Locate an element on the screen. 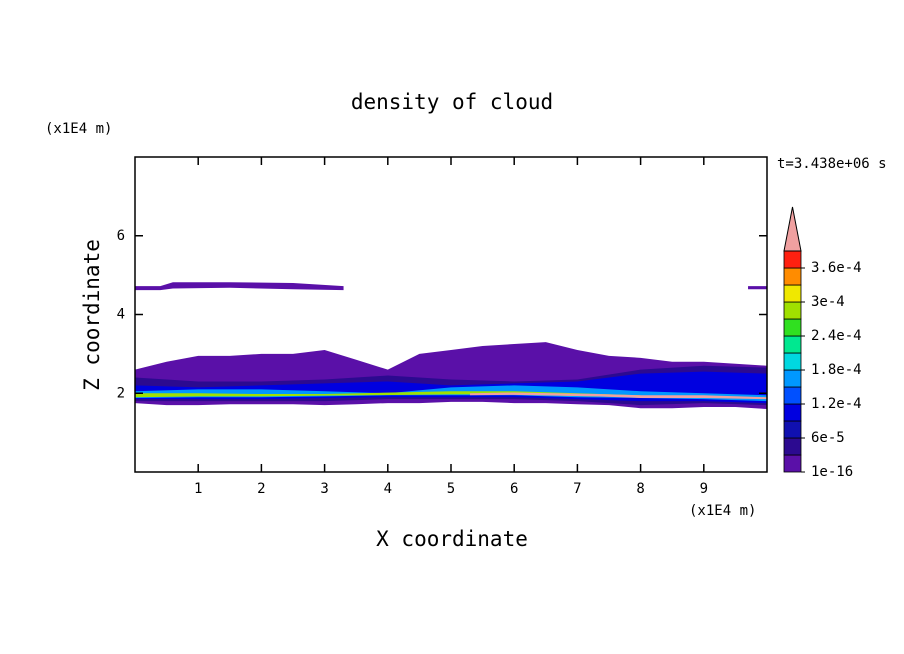 This screenshot has width=904, height=654. x-tick-label: 4 is located at coordinates (388, 489).